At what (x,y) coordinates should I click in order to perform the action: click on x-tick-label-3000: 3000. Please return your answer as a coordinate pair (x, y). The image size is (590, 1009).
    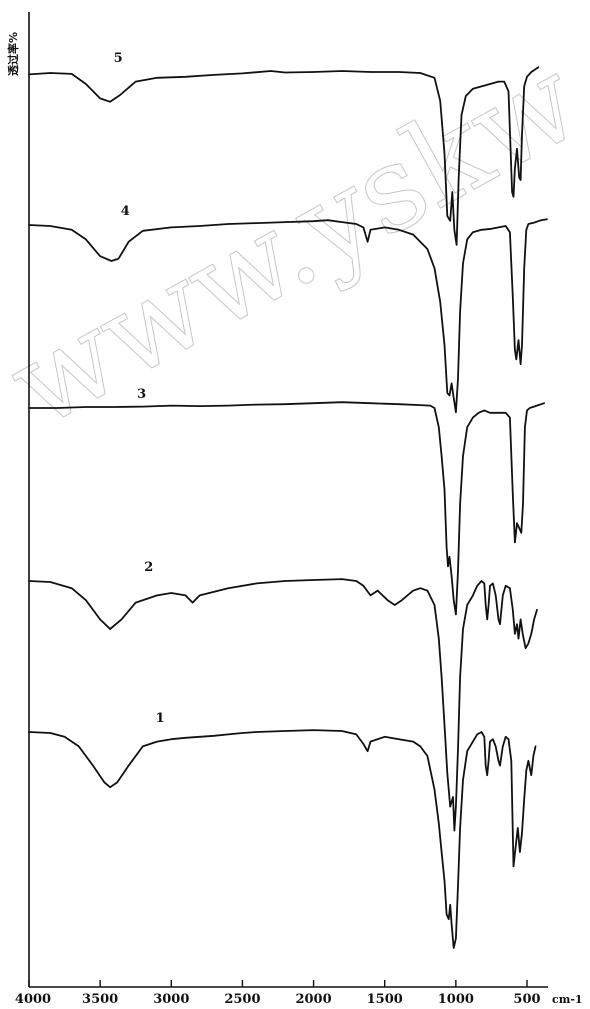
    Looking at the image, I should click on (171, 999).